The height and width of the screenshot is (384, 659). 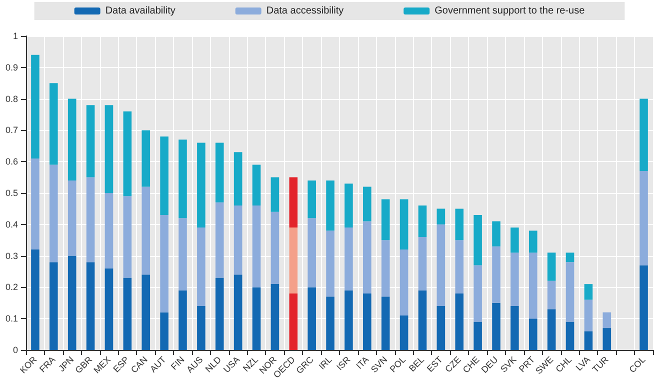 What do you see at coordinates (600, 364) in the screenshot?
I see `x-tick-label: TUR` at bounding box center [600, 364].